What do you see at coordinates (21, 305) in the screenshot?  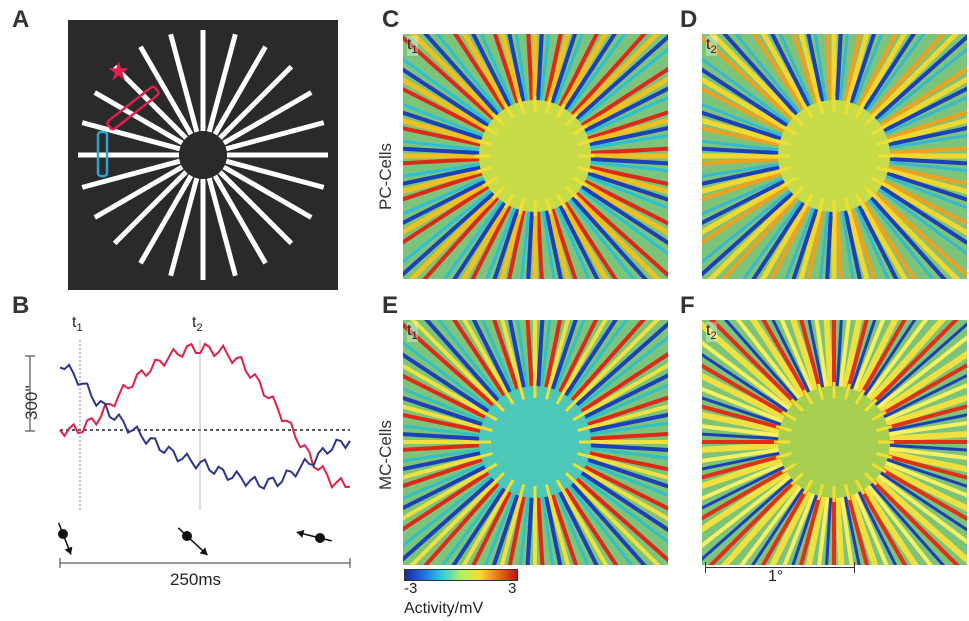 I see `panel-label-b: B` at bounding box center [21, 305].